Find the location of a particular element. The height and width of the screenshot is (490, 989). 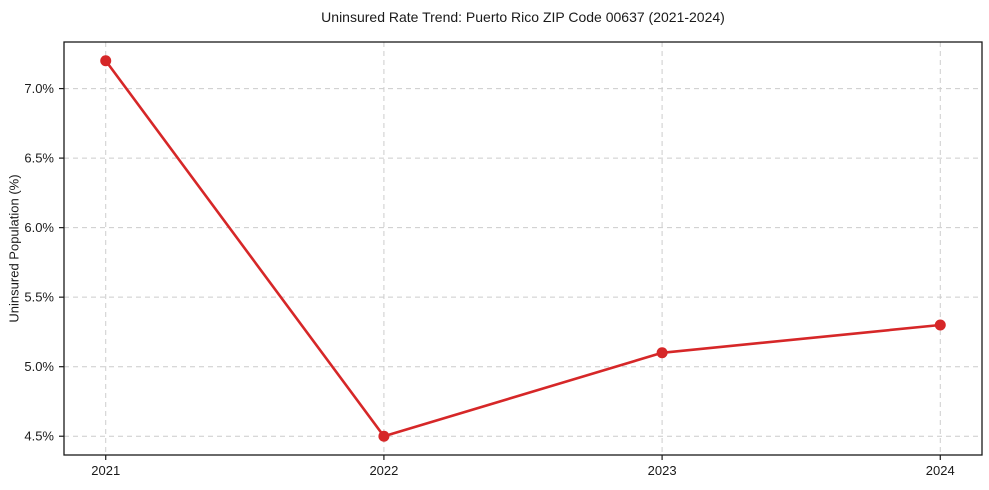

x-tick-label: 2023 is located at coordinates (662, 470).